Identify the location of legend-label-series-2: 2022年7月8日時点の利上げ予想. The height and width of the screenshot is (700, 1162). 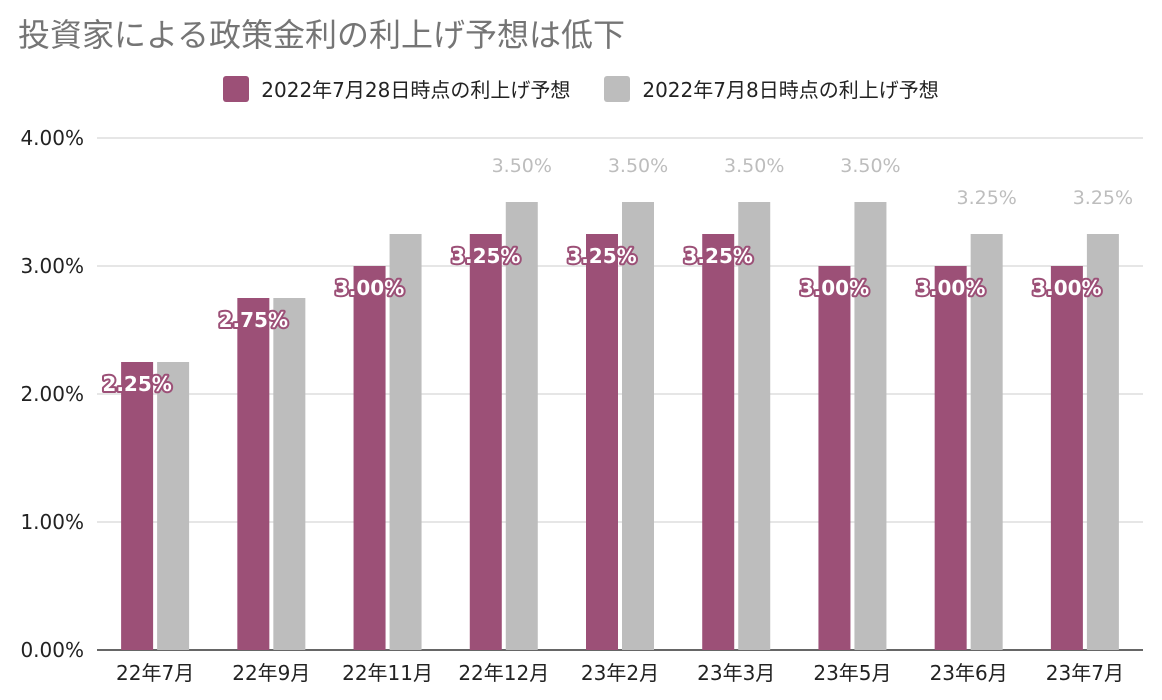
(790, 90).